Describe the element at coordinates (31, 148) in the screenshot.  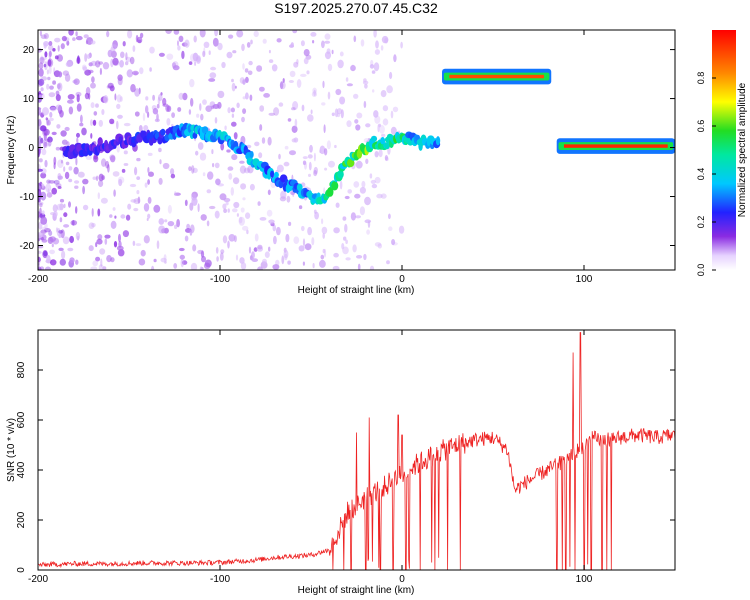
I see `y-tick-label: 0` at that location.